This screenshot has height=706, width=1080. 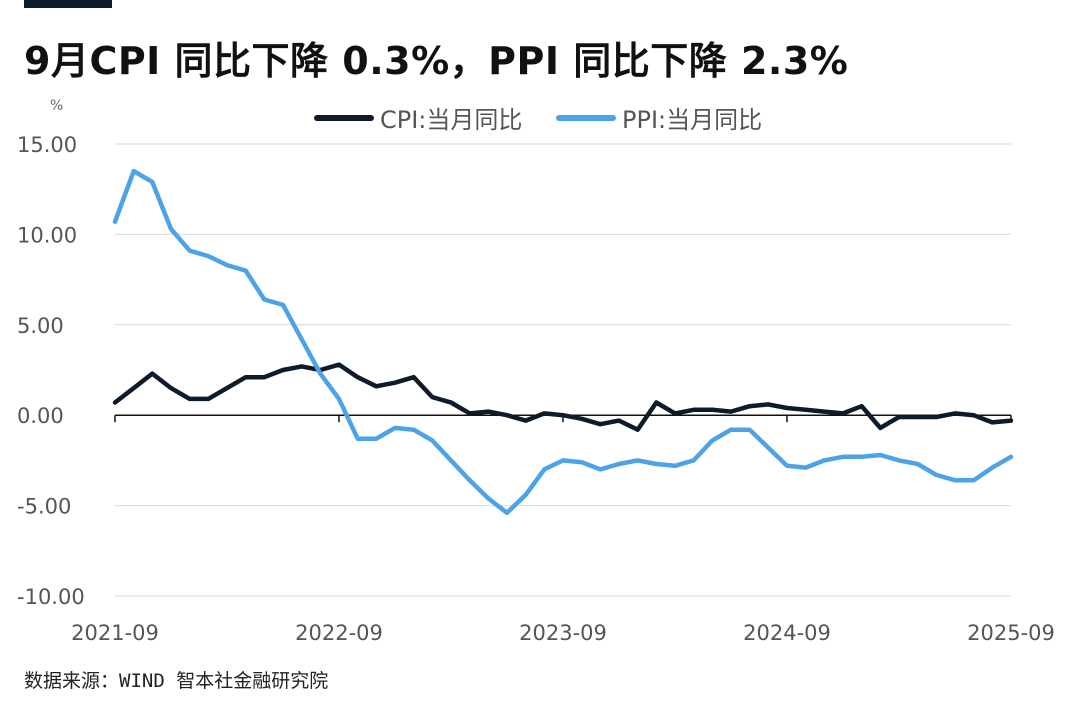 What do you see at coordinates (1011, 633) in the screenshot?
I see `x-tick-label: 2025-09` at bounding box center [1011, 633].